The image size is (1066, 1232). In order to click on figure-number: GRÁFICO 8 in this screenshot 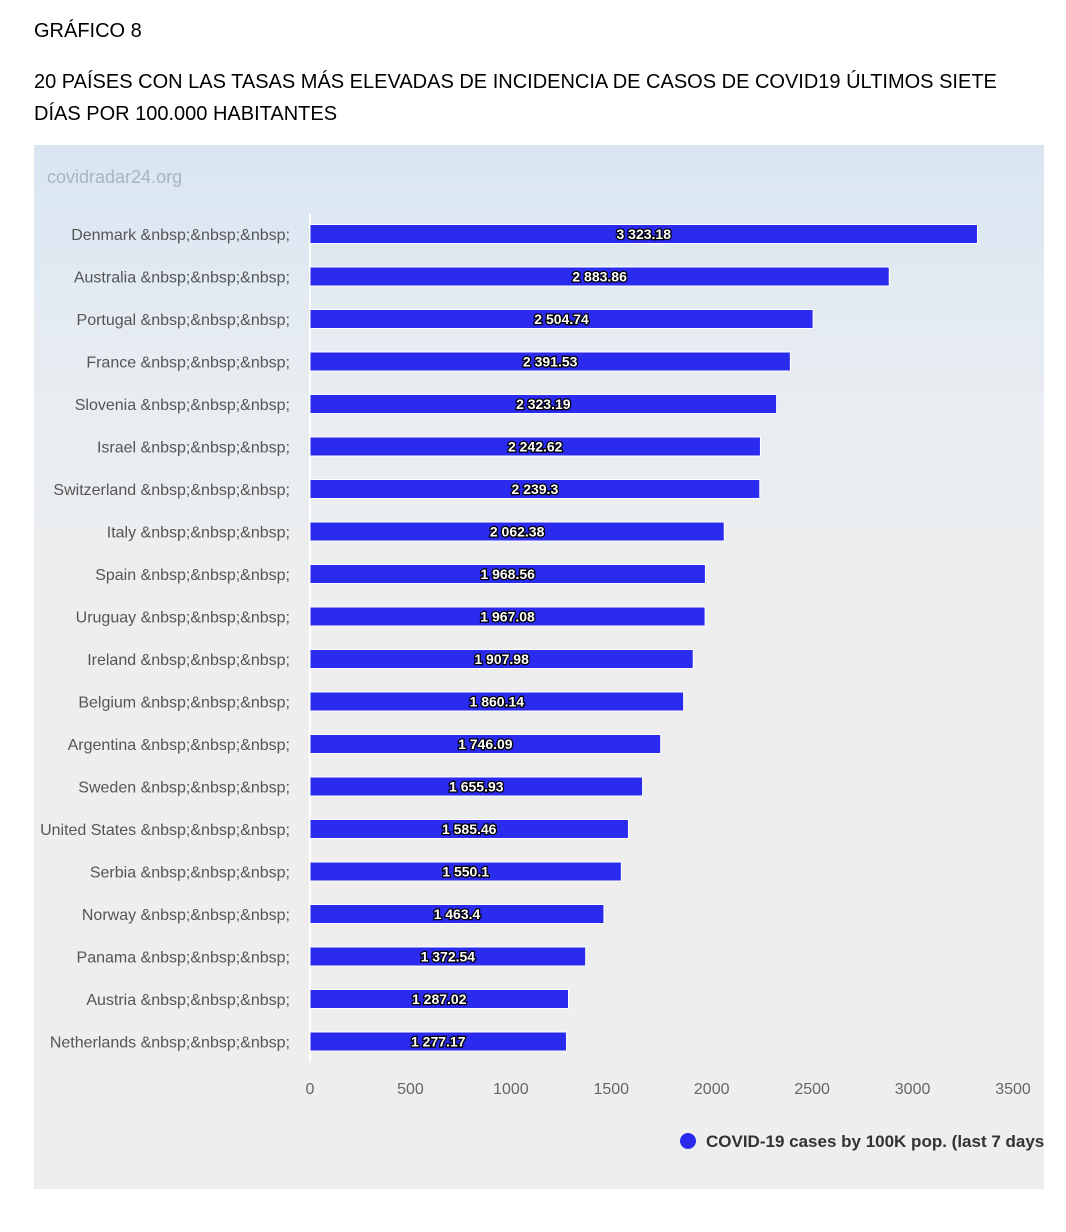, I will do `click(88, 31)`.